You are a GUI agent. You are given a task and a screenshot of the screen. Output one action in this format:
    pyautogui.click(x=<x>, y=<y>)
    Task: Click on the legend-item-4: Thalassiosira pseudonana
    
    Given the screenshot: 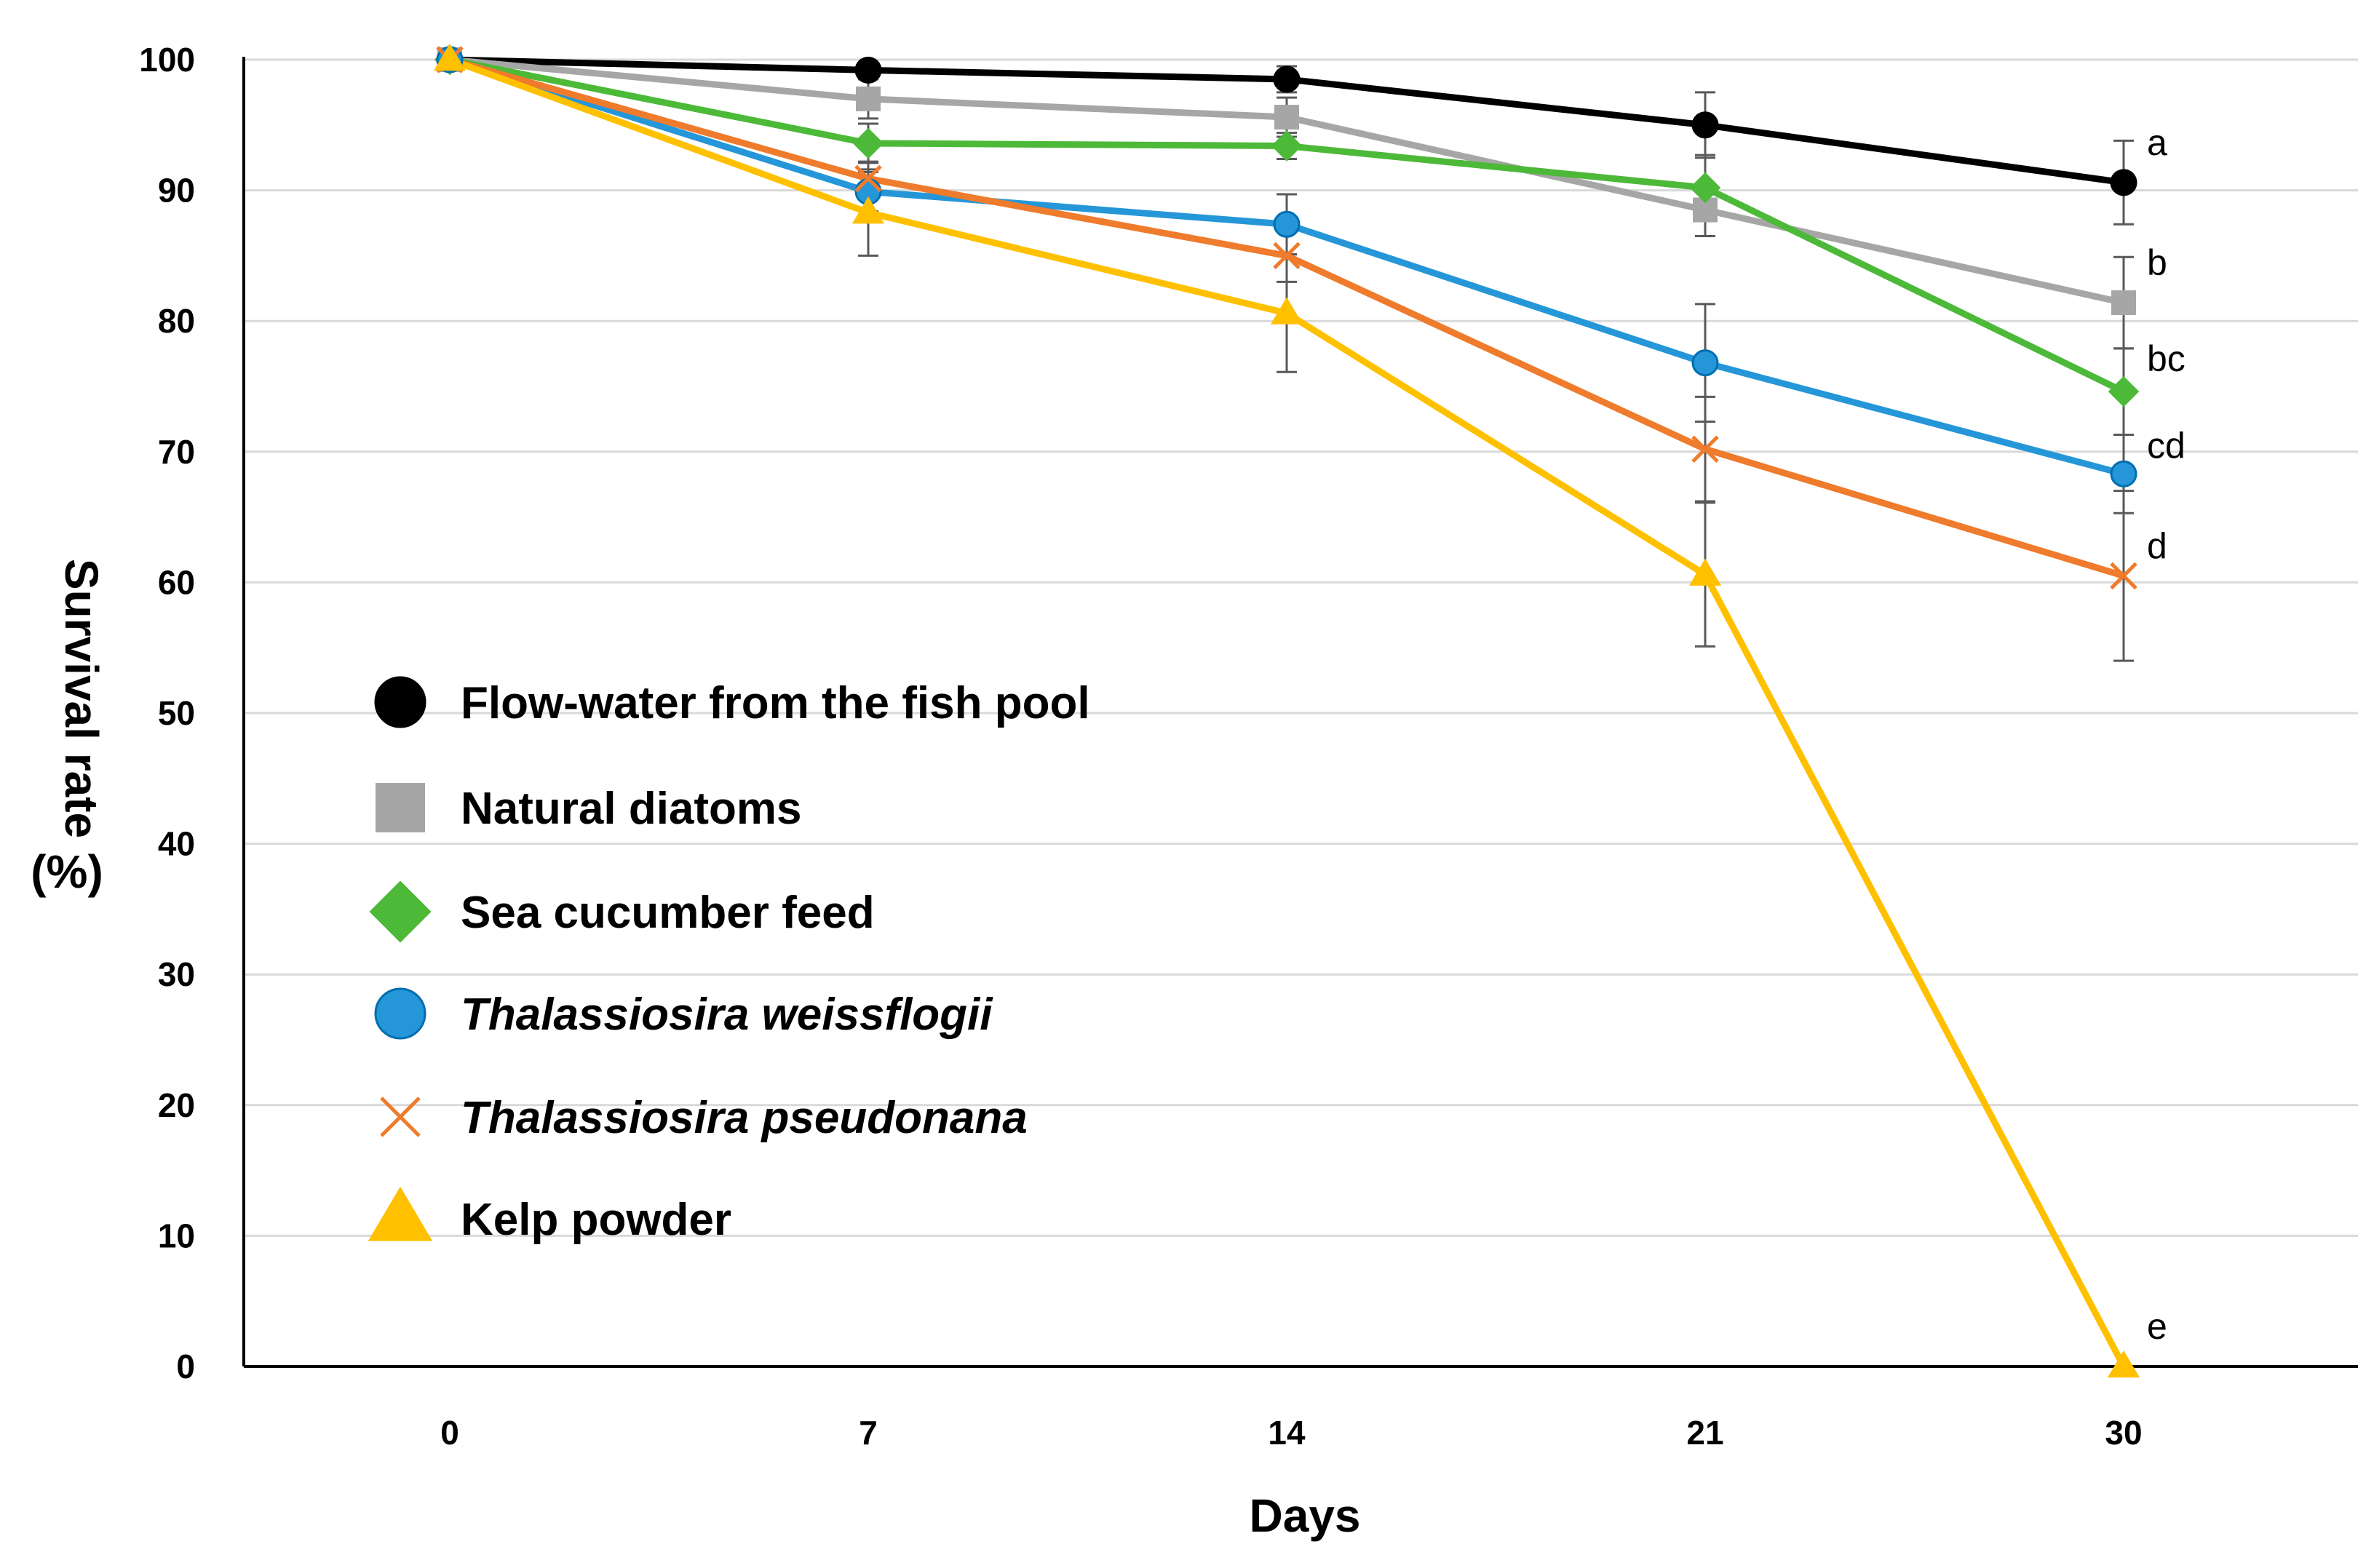 What is the action you would take?
    pyautogui.click(x=704, y=1118)
    